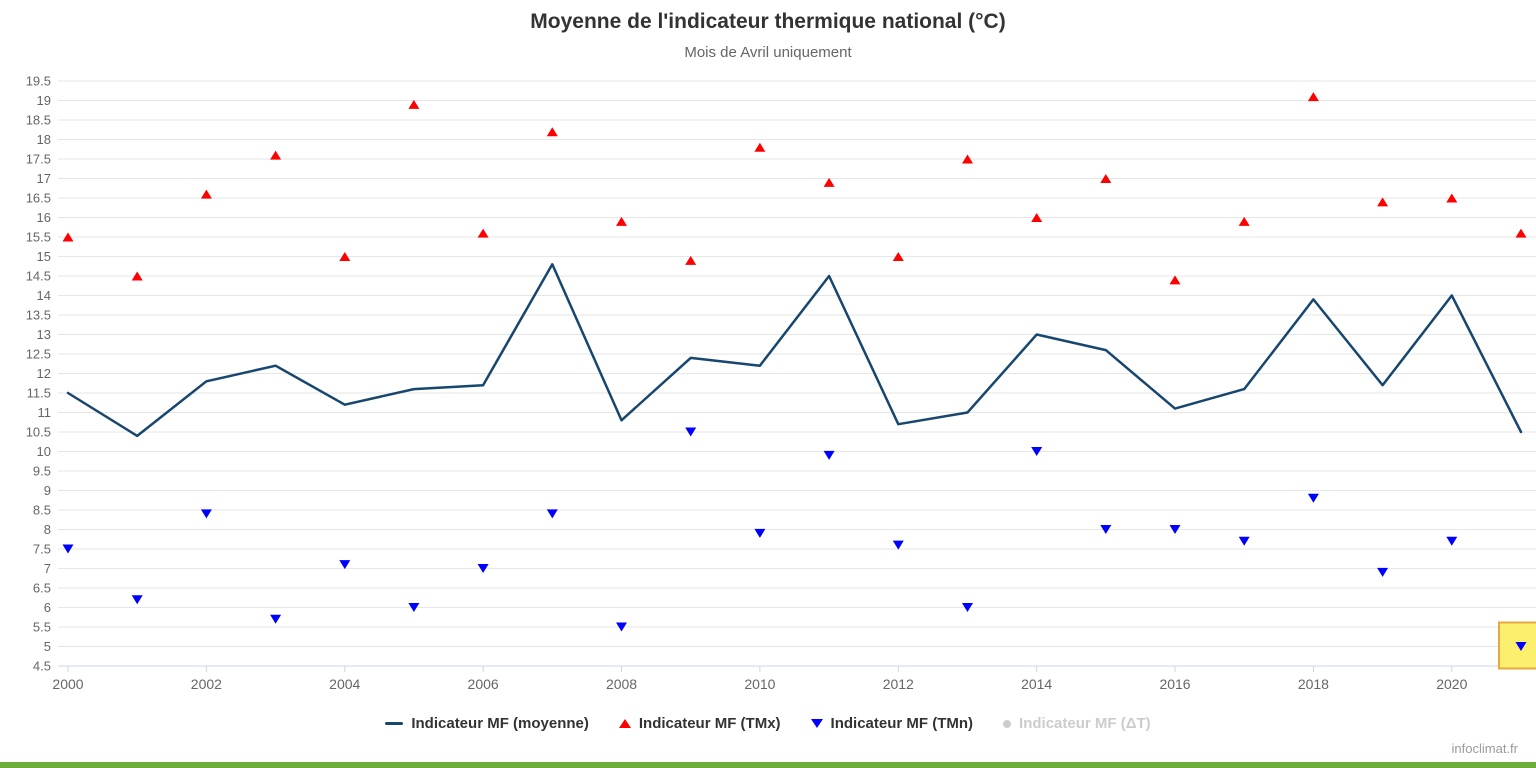 Image resolution: width=1536 pixels, height=768 pixels. What do you see at coordinates (38, 276) in the screenshot?
I see `svg-text: 14.5` at bounding box center [38, 276].